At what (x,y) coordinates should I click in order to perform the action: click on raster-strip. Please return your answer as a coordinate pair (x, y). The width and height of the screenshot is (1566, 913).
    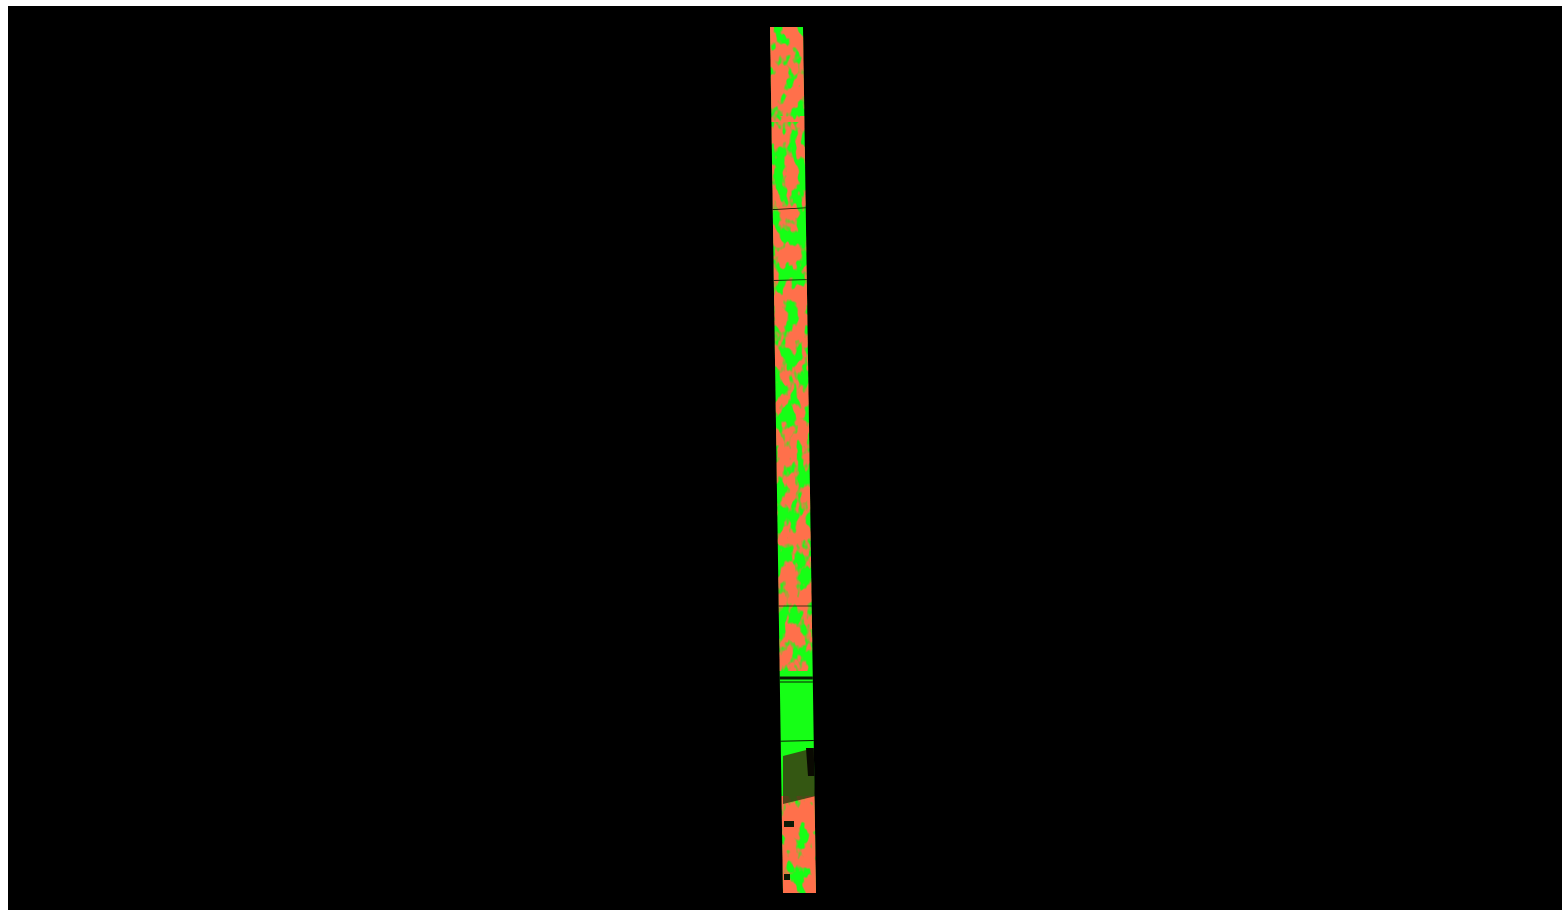
    Looking at the image, I should click on (793, 460).